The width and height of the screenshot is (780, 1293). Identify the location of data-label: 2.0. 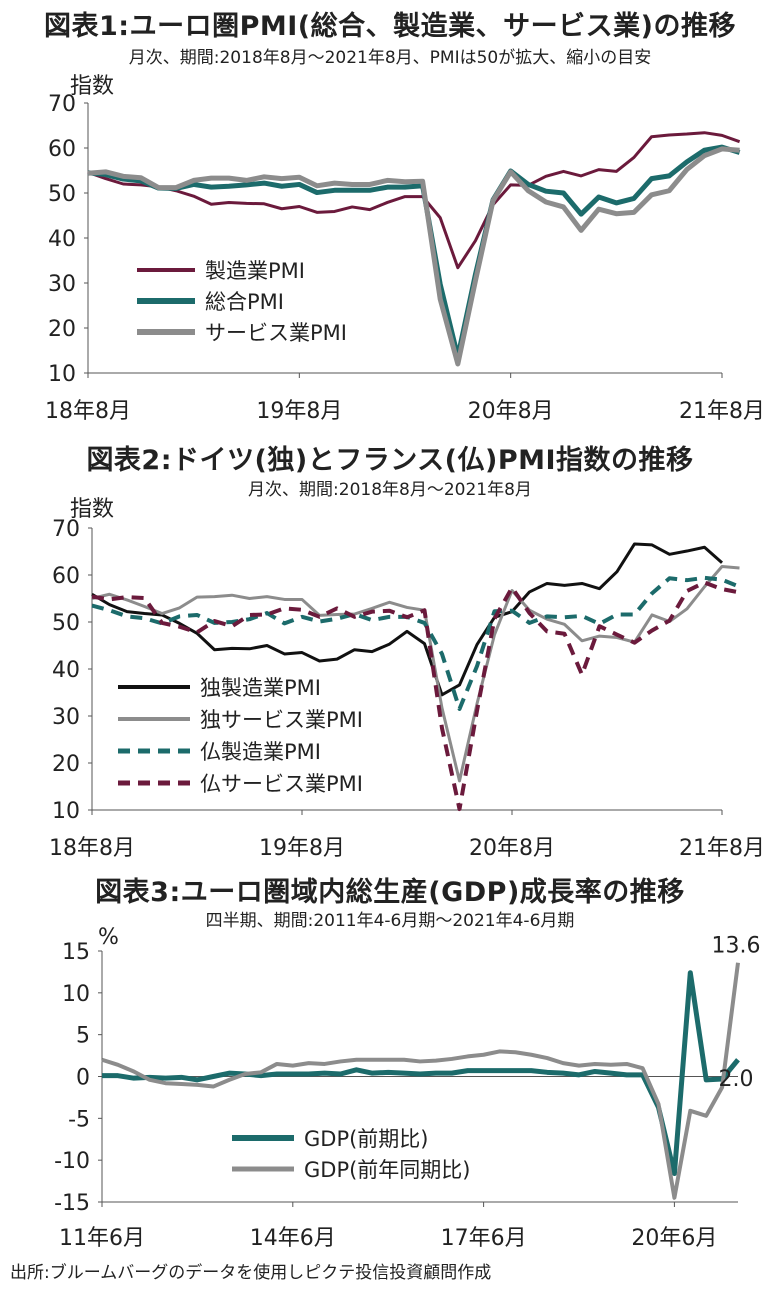
(736, 1079).